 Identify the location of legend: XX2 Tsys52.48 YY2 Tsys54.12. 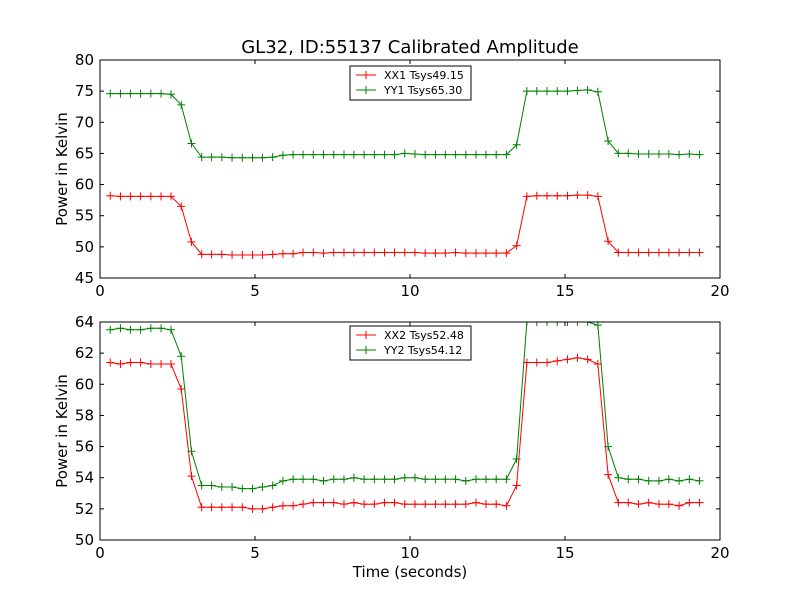
(410, 343).